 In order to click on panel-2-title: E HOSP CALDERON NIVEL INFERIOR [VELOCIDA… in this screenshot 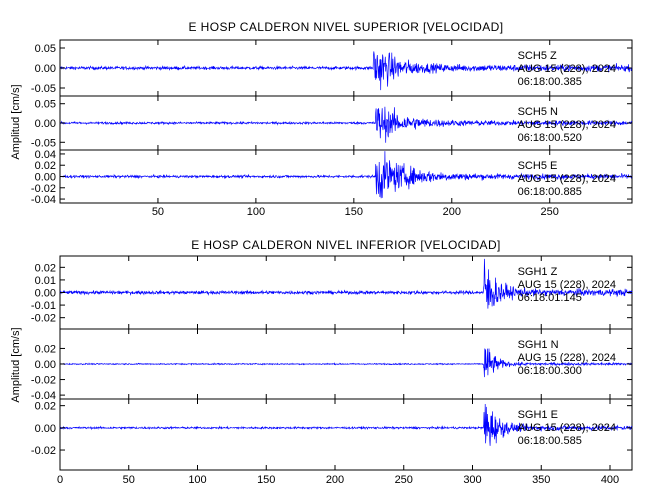, I will do `click(346, 245)`.